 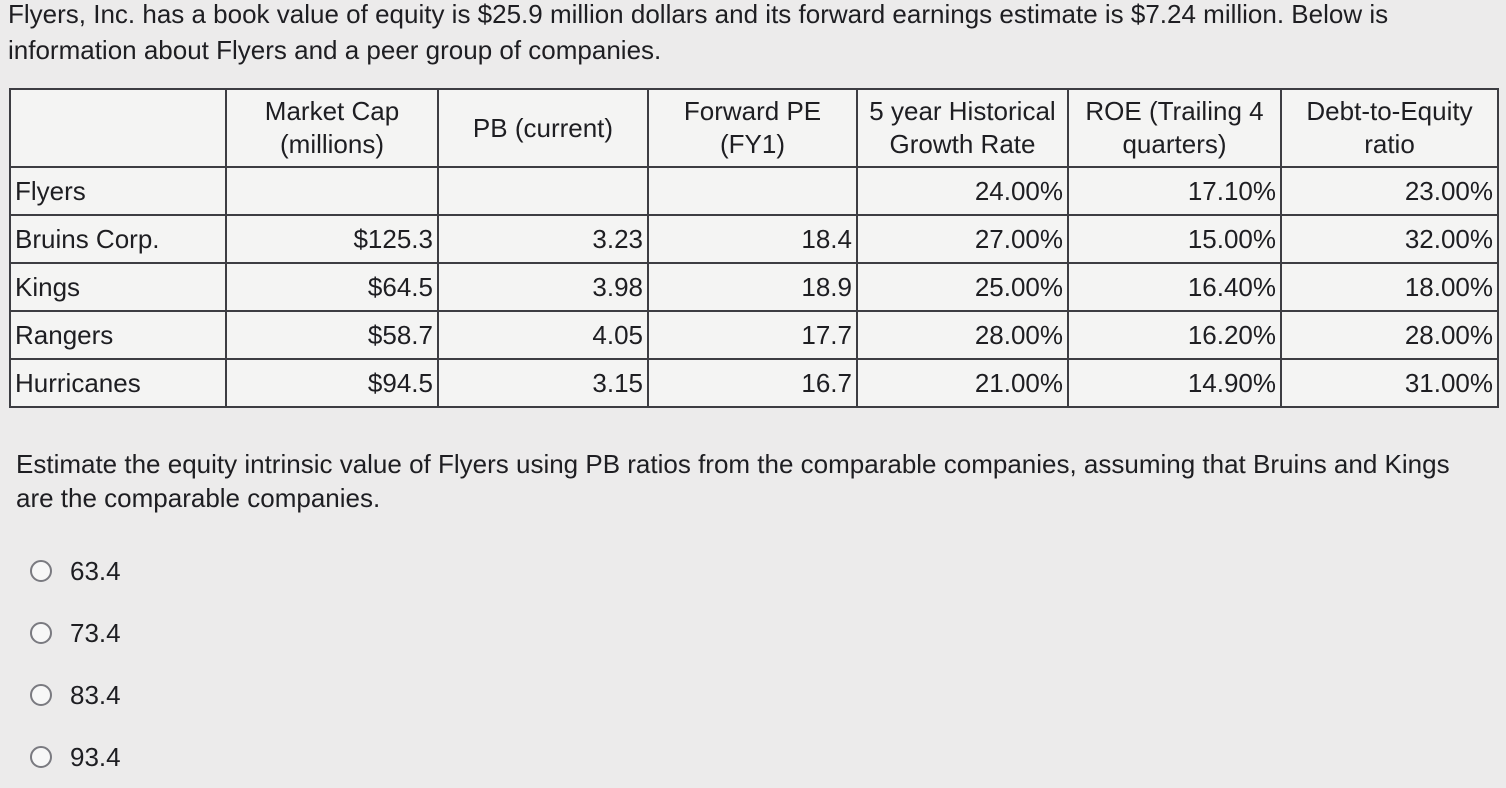 I want to click on table-cell: 17.7, so click(x=752, y=335).